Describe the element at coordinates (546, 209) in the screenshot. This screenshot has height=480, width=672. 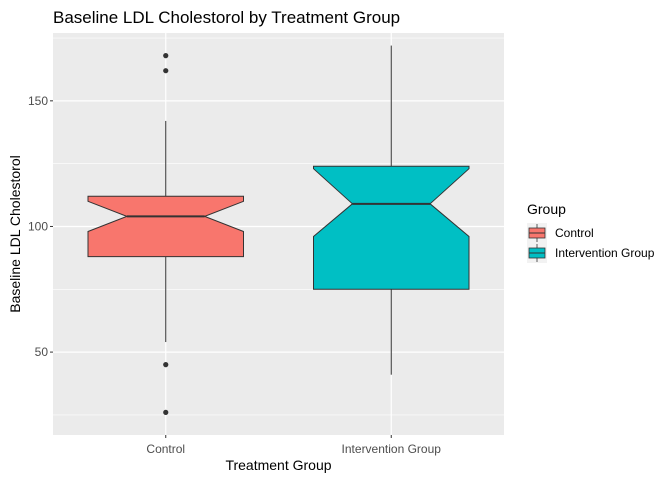
I see `legend-title: Group` at that location.